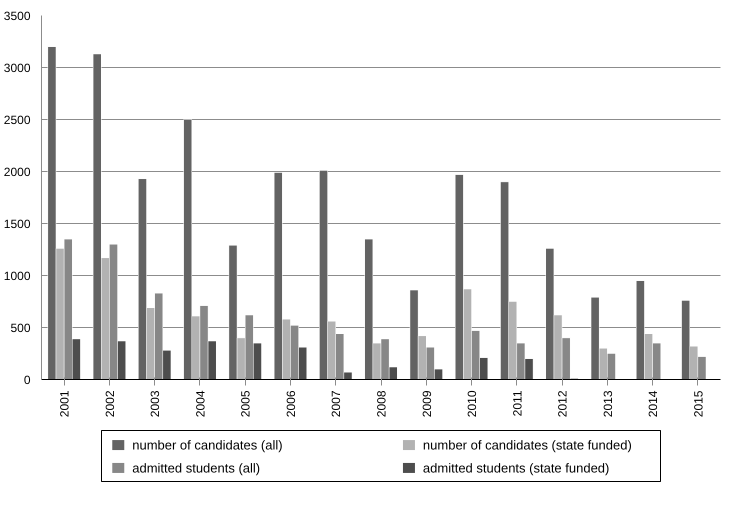 This screenshot has height=505, width=753. I want to click on y-tick-label: 1500, so click(17, 224).